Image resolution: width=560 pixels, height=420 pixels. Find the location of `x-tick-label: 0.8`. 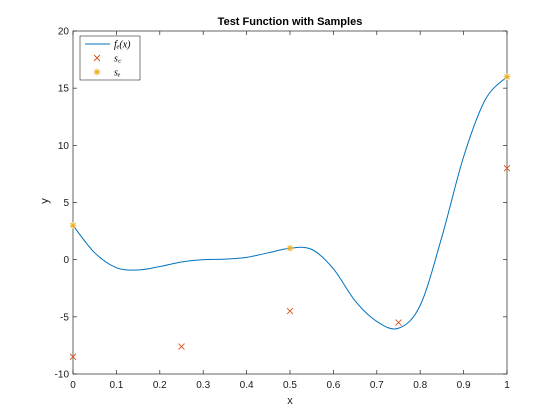

x-tick-label: 0.8 is located at coordinates (420, 385).